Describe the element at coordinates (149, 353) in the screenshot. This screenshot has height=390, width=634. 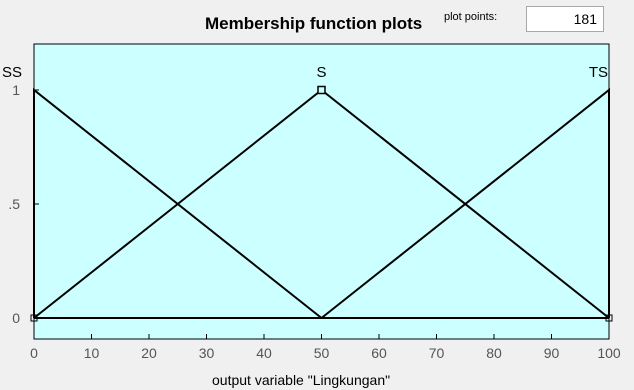
I see `x-tick-label-20: 20` at that location.